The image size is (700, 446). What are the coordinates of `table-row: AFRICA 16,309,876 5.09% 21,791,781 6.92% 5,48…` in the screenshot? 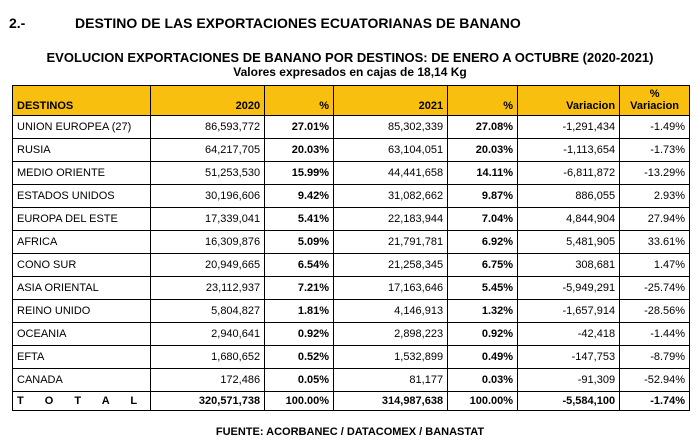 It's located at (351, 242).